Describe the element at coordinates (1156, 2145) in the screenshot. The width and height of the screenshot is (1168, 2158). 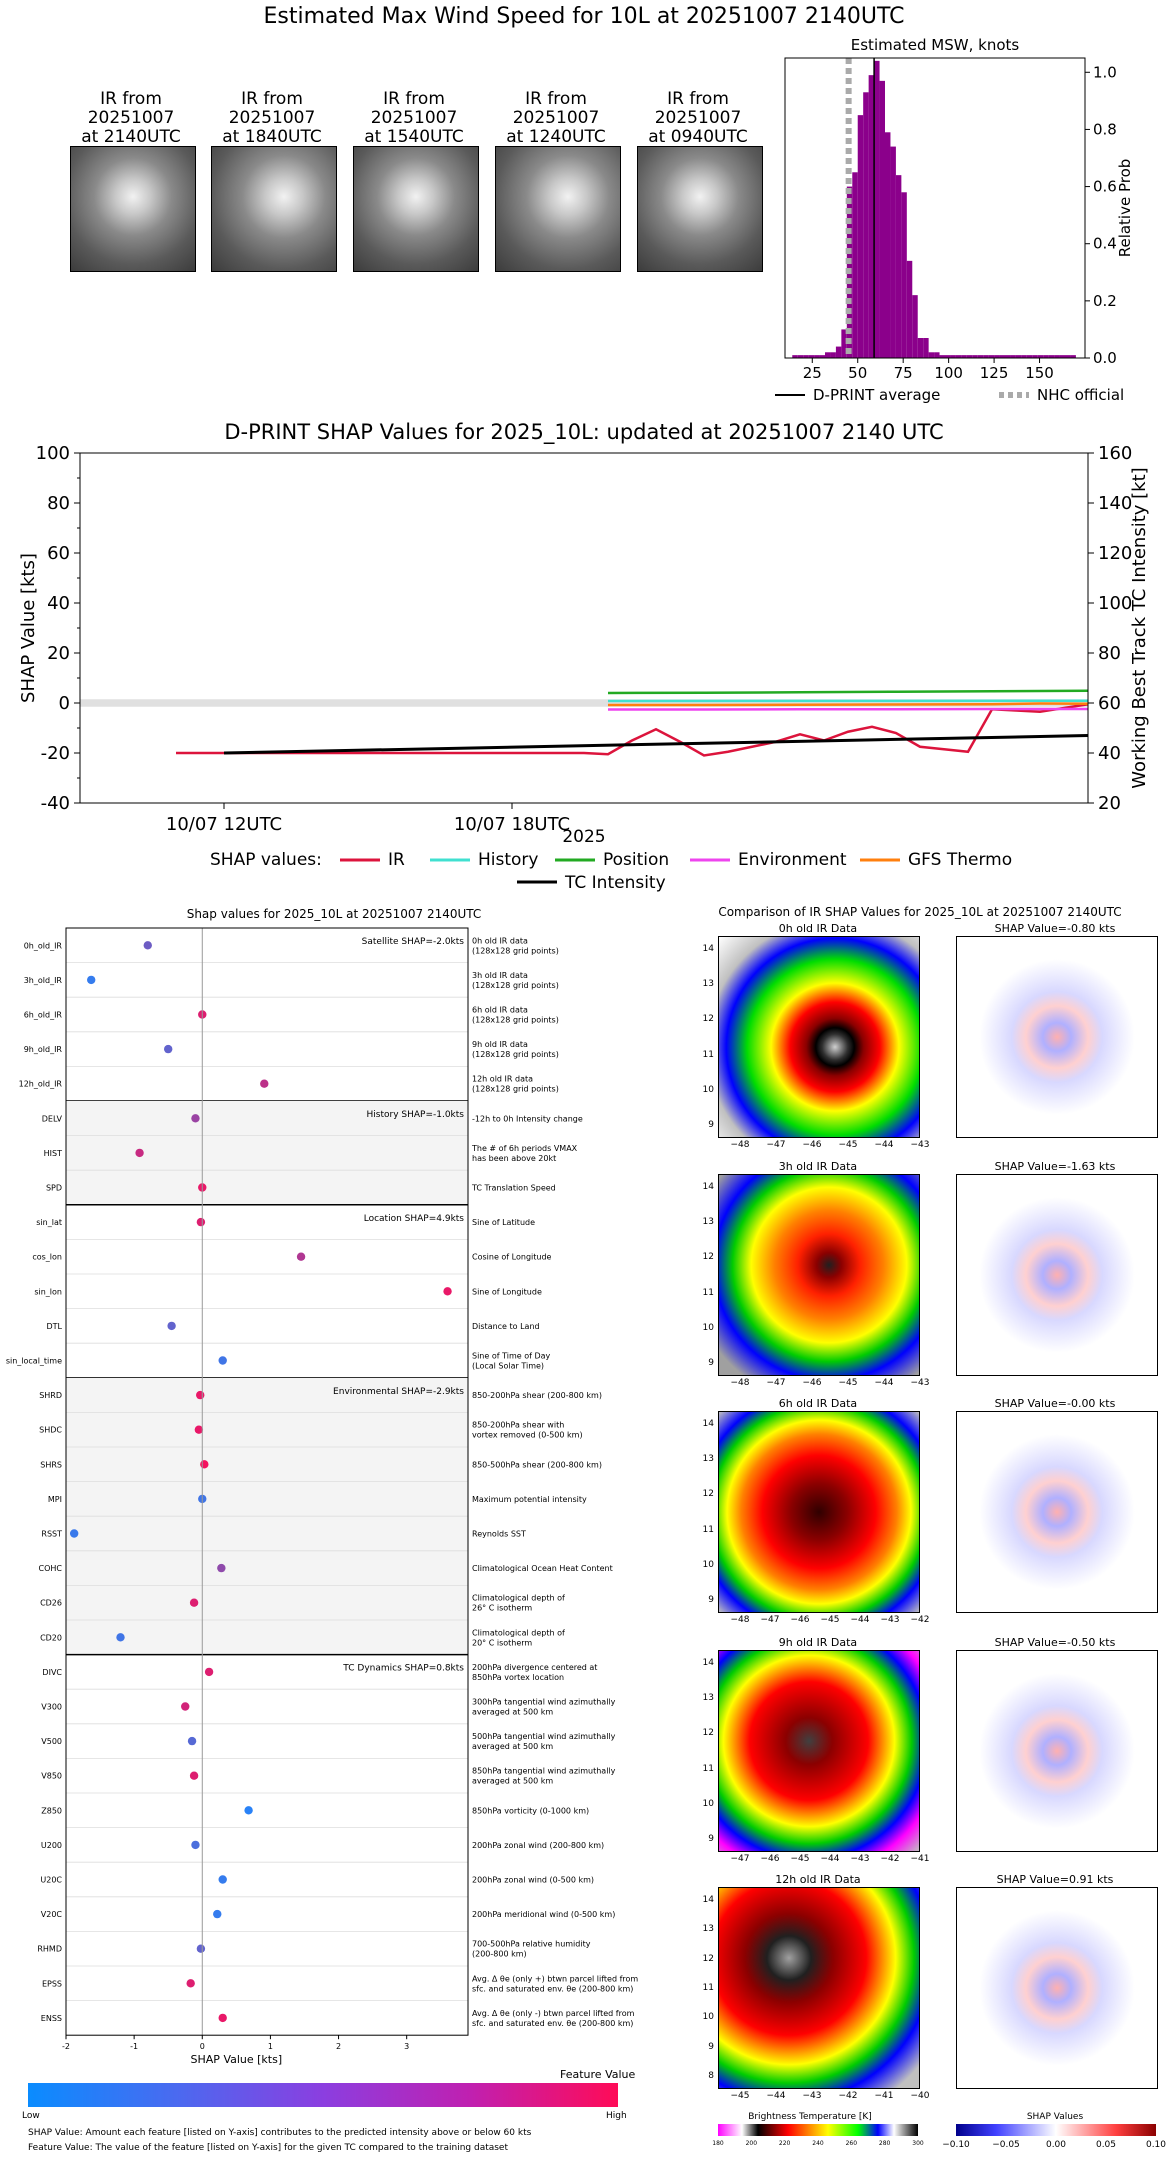
I see `shap-tick-label: 0.10` at that location.